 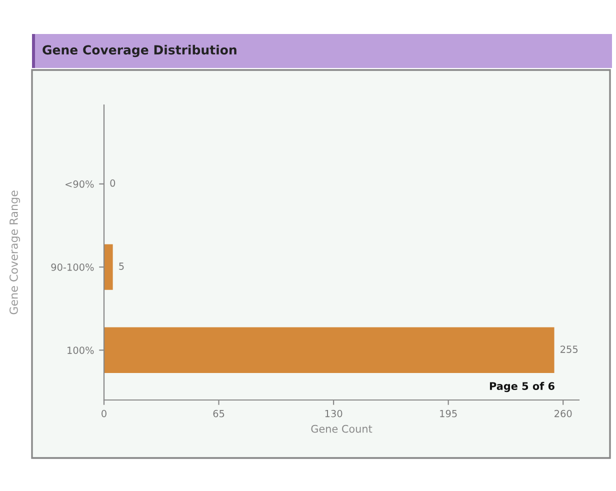 I want to click on x-tick-label: 65, so click(x=218, y=414).